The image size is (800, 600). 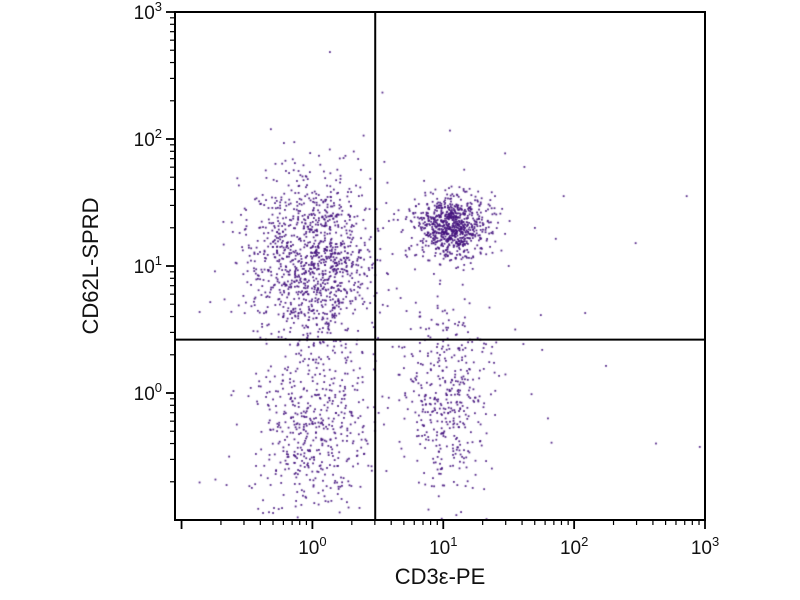 I want to click on x-tick-label: 10², so click(x=574, y=546).